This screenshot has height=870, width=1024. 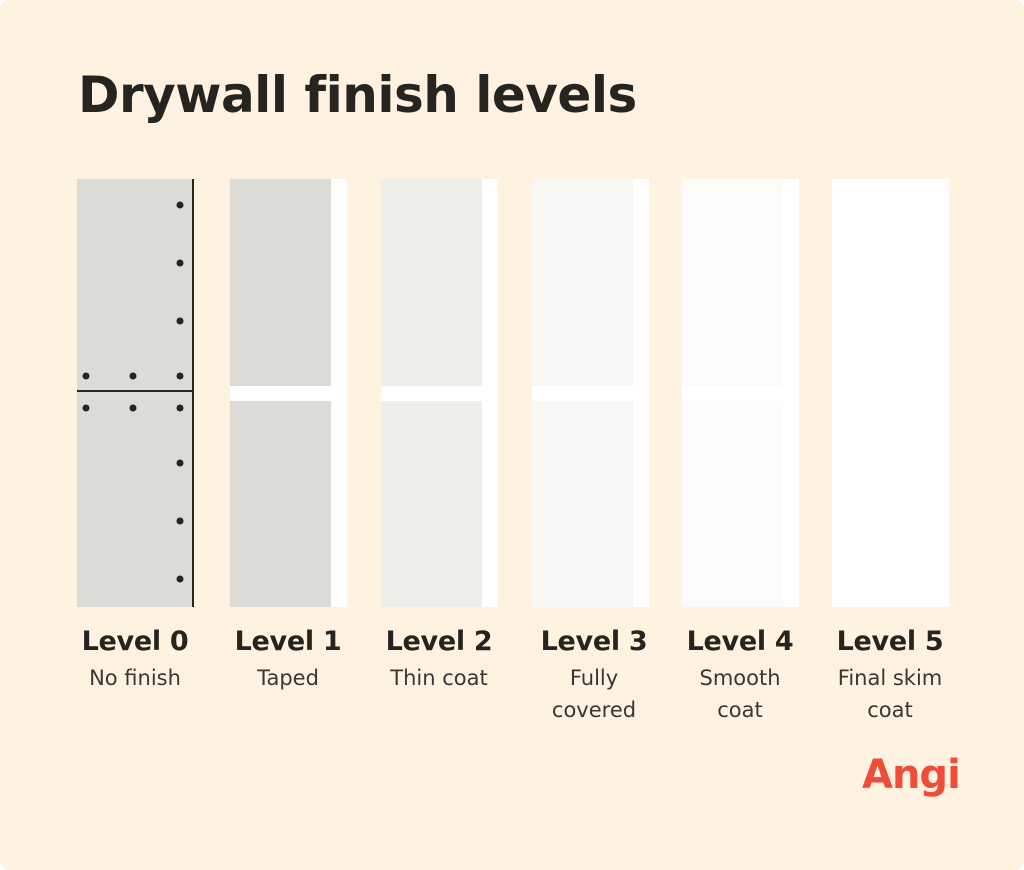 I want to click on level-name: Level 2, so click(x=439, y=641).